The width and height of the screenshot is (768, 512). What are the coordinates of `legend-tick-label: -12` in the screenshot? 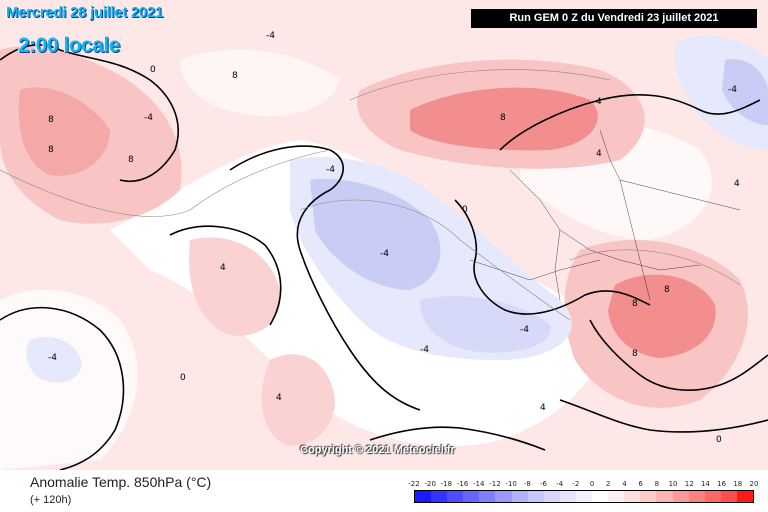 It's located at (495, 484).